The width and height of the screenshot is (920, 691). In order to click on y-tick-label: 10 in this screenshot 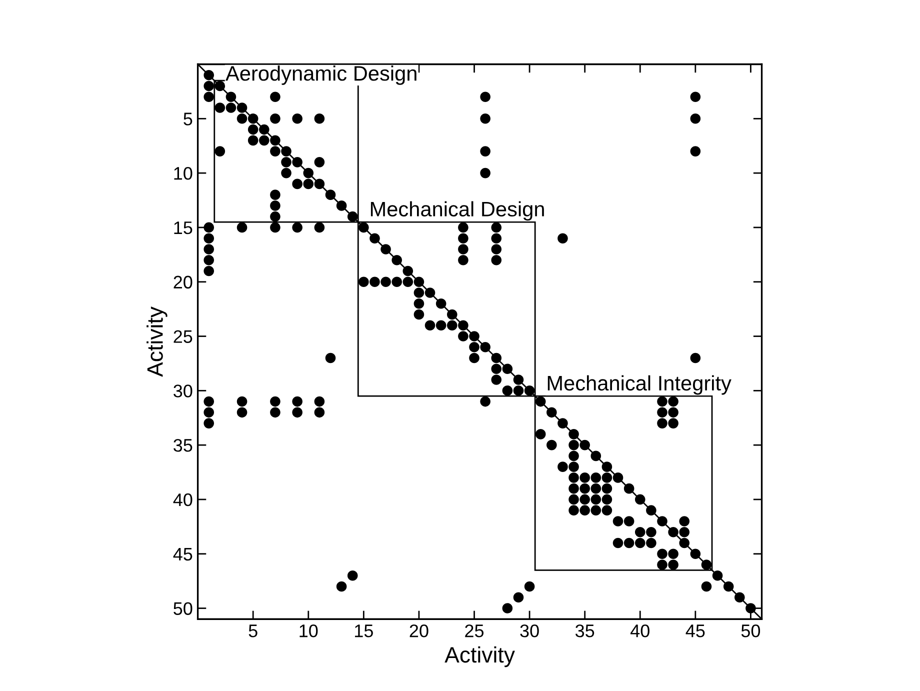, I will do `click(183, 173)`.